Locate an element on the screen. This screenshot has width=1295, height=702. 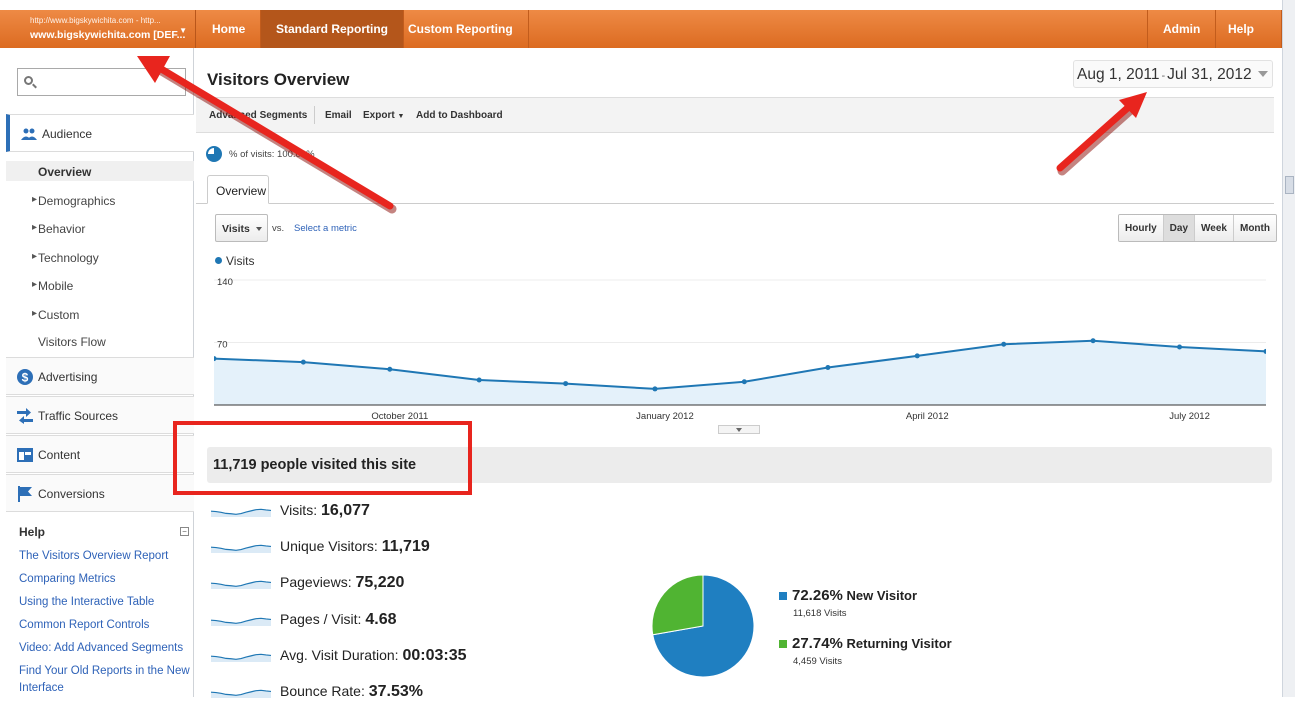
sidebar-item-technology: Technology is located at coordinates (65, 258).